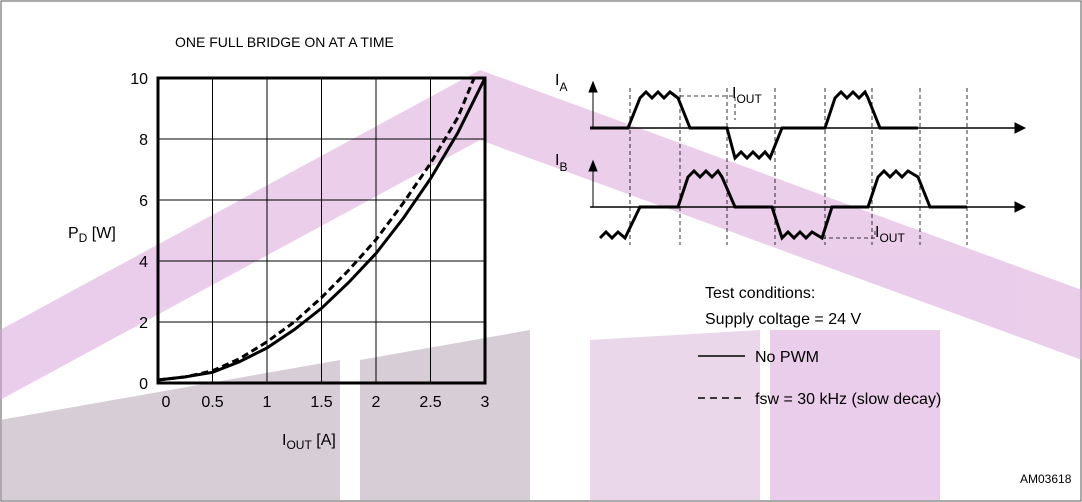 The image size is (1082, 502). Describe the element at coordinates (284, 42) in the screenshot. I see `chart-title: ONE FULL BRIDGE ON AT A TIME` at that location.